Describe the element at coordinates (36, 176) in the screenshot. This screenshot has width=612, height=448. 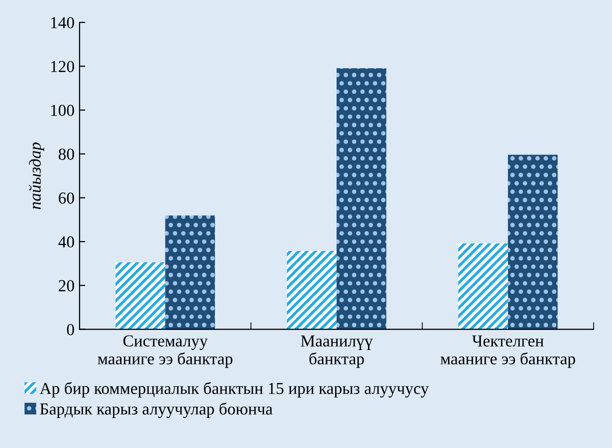
I see `y-axis-title: пайыздар` at that location.